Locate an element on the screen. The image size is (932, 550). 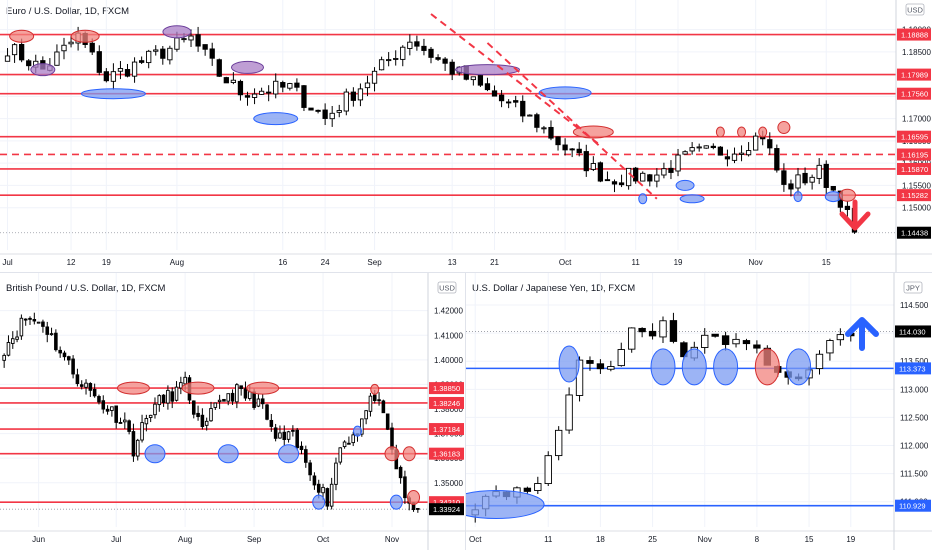
level-price-text: 1.15870 is located at coordinates (914, 169).